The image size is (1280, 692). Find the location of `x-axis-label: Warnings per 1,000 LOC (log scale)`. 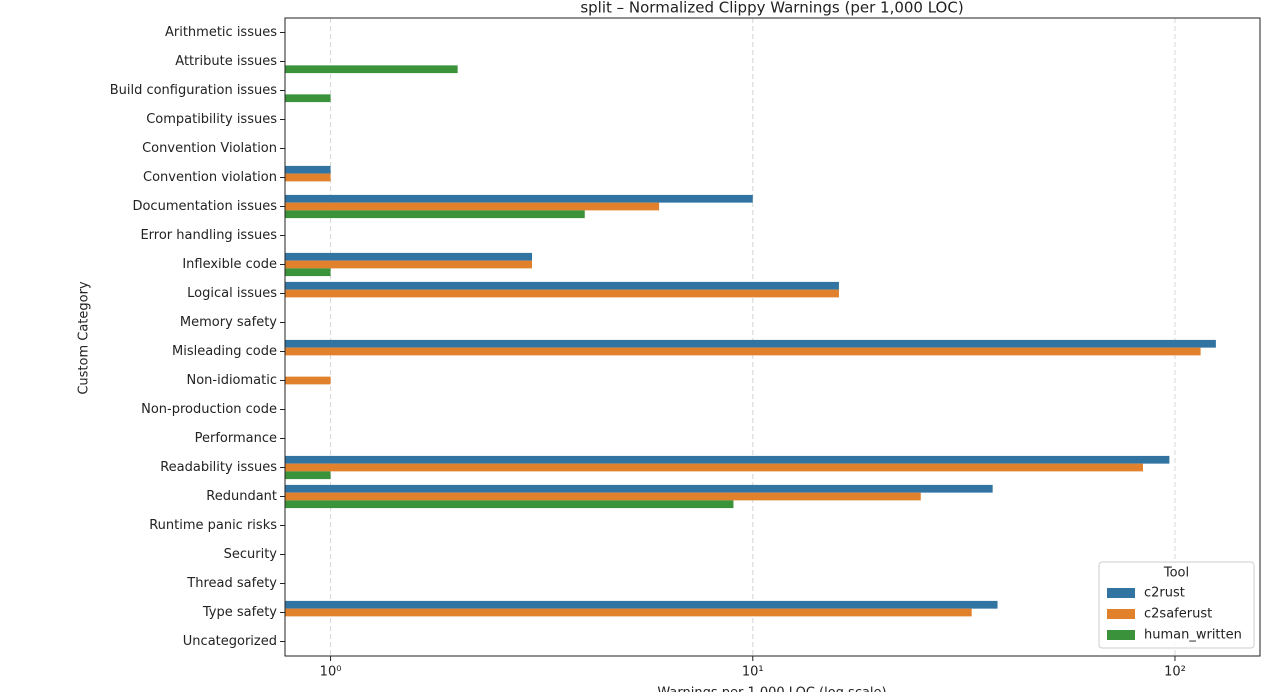

x-axis-label: Warnings per 1,000 LOC (log scale) is located at coordinates (771, 689).